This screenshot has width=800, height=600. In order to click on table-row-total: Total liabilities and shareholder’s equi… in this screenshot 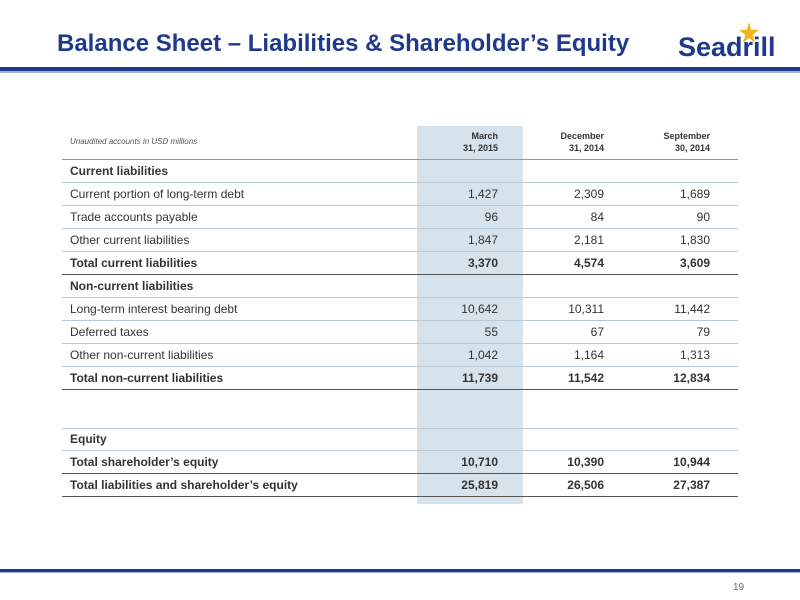, I will do `click(400, 485)`.